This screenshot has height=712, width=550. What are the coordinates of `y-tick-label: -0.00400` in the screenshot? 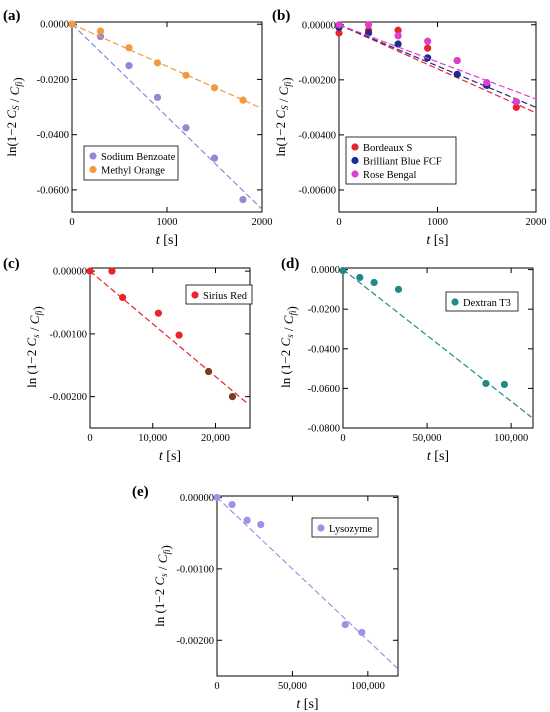 It's located at (317, 135).